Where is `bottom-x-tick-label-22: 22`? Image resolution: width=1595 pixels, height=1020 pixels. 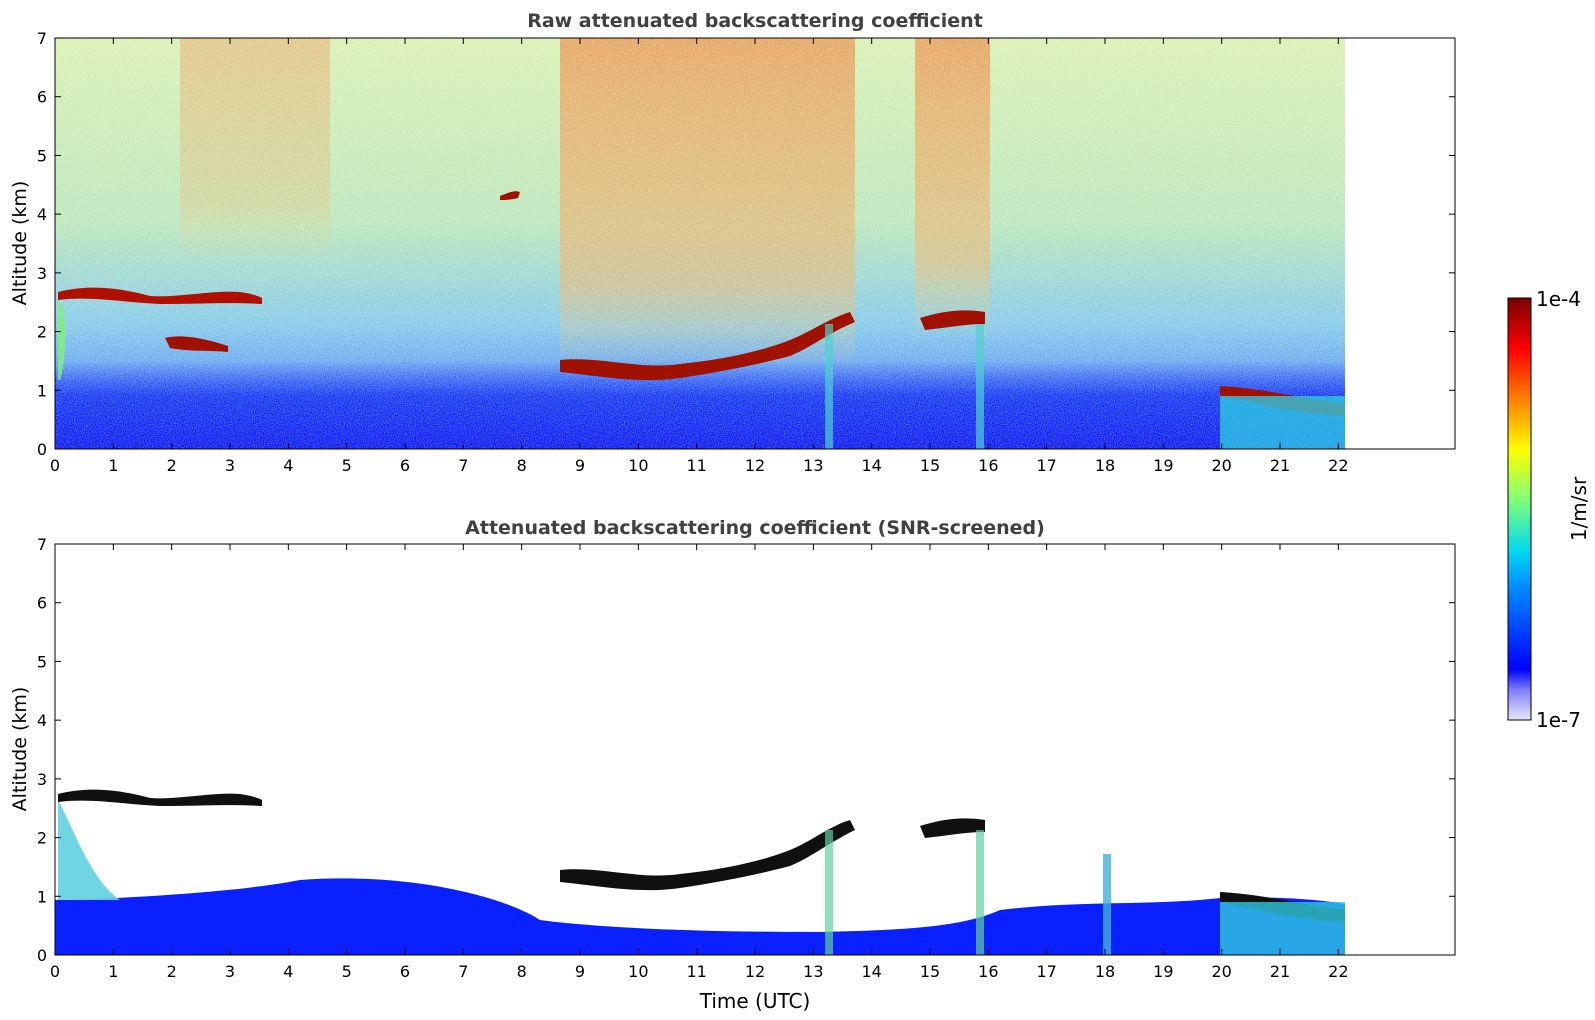
bottom-x-tick-label-22: 22 is located at coordinates (1338, 971).